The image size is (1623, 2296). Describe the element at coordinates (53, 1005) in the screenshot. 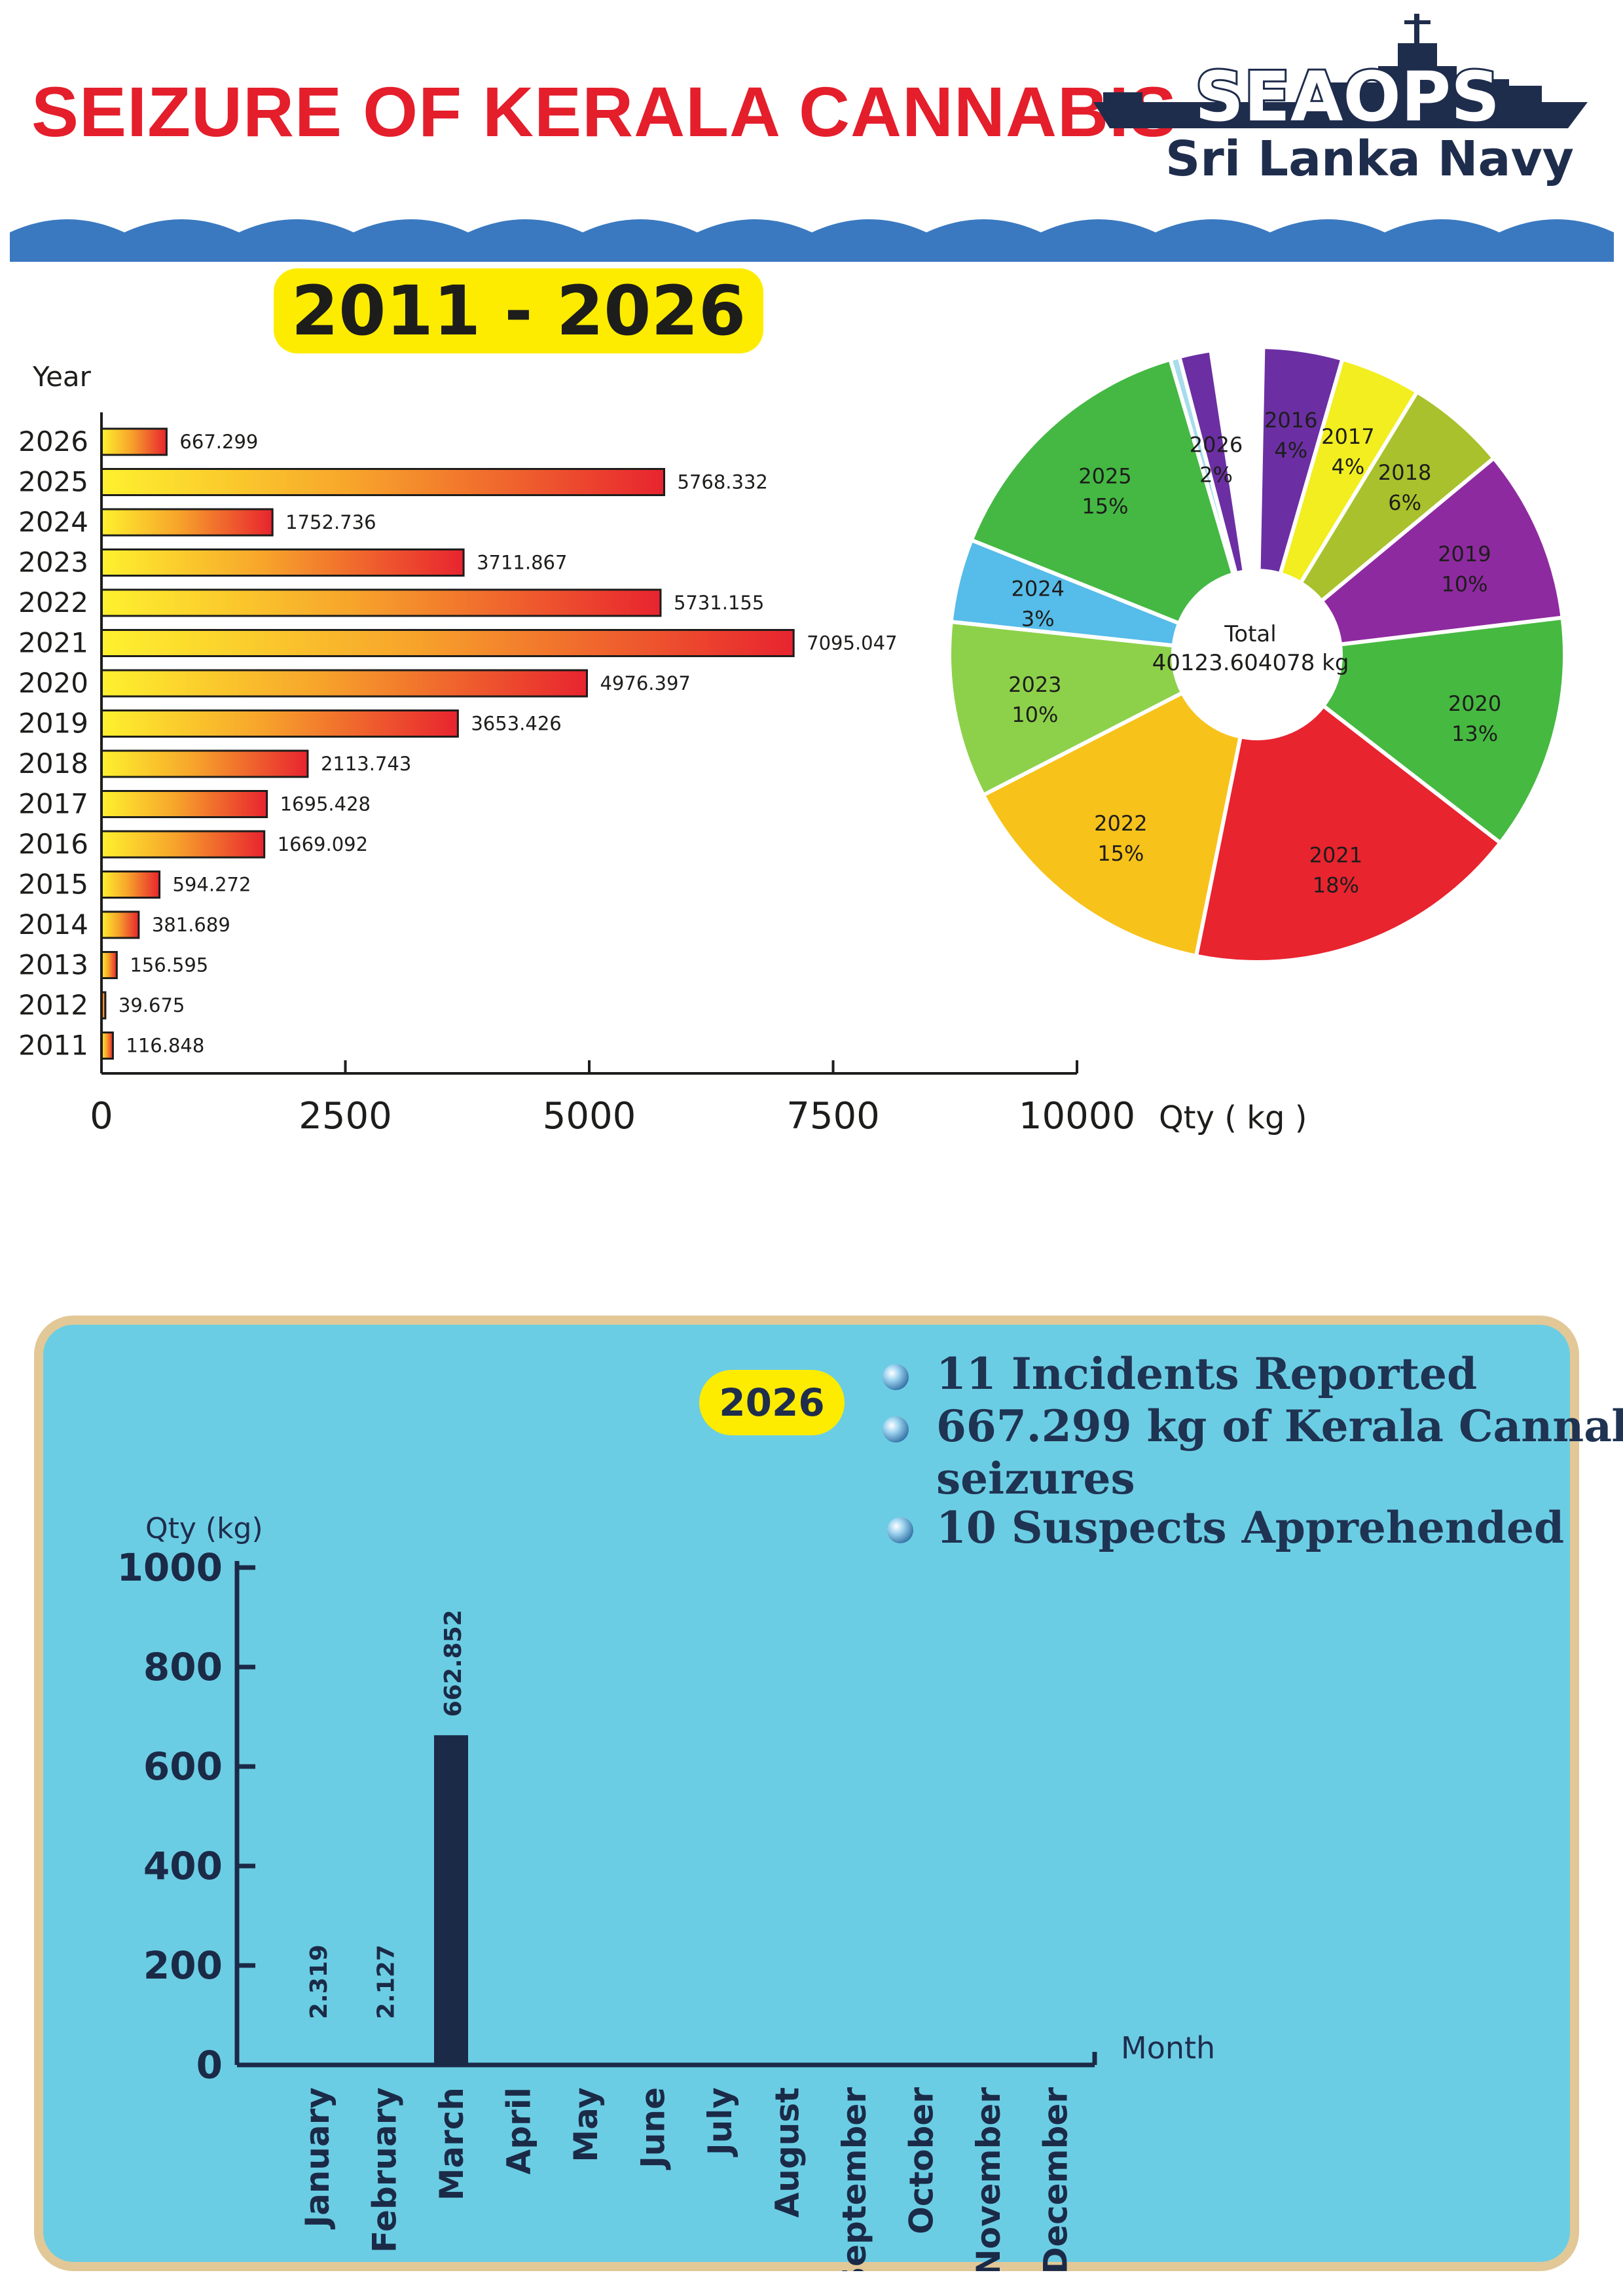

I see `year-tick-label: 2012` at that location.